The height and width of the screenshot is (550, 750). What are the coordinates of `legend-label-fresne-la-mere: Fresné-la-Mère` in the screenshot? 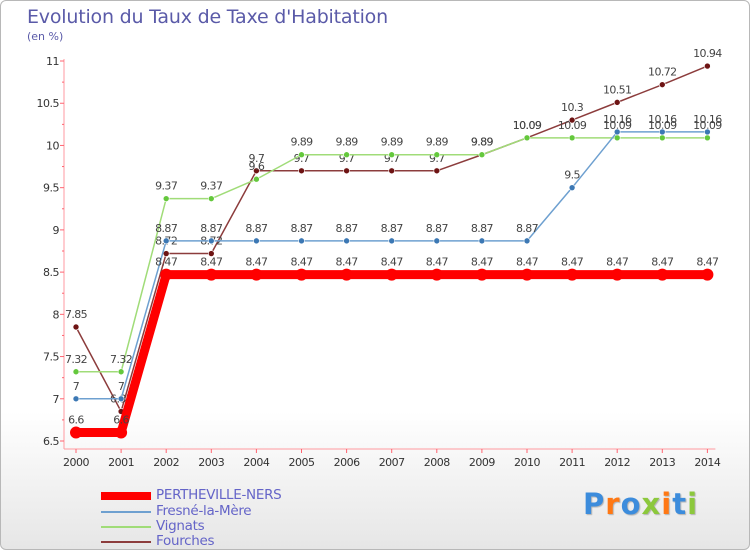 It's located at (204, 511).